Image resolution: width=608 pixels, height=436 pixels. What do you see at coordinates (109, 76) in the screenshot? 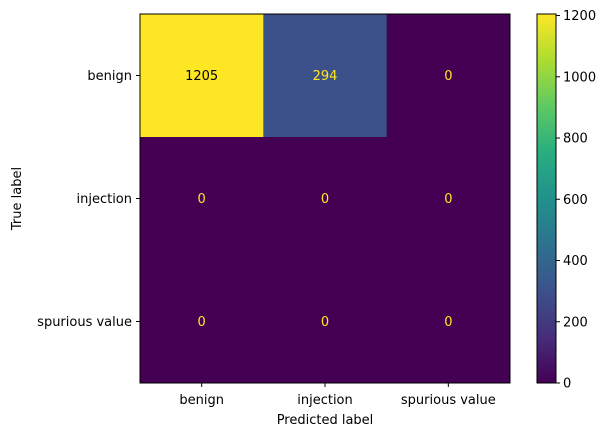
I see `y-tick-label: benign` at bounding box center [109, 76].